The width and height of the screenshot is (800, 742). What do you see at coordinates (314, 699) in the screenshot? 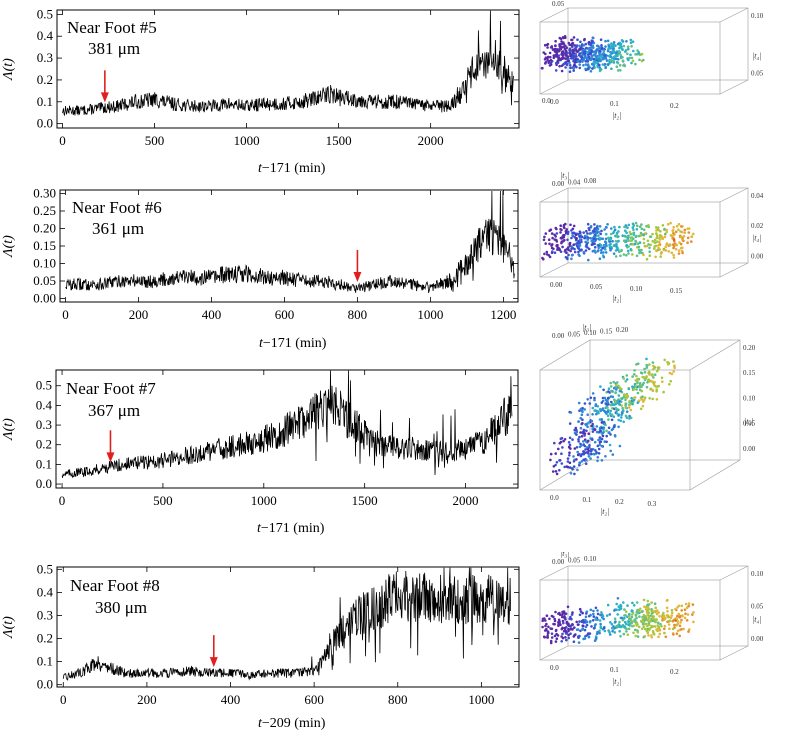
I see `x-tick-label: 600` at bounding box center [314, 699].